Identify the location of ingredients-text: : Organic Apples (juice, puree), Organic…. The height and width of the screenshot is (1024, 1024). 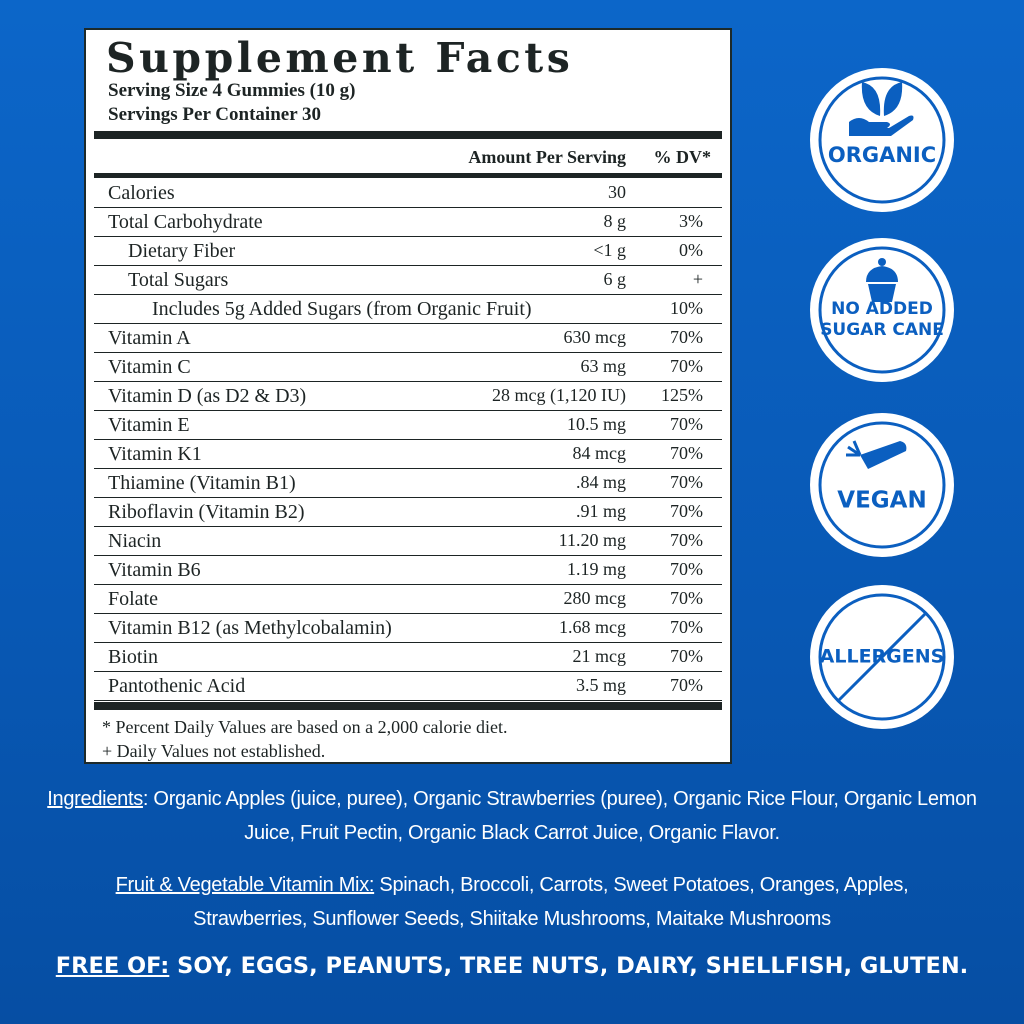
(559, 816).